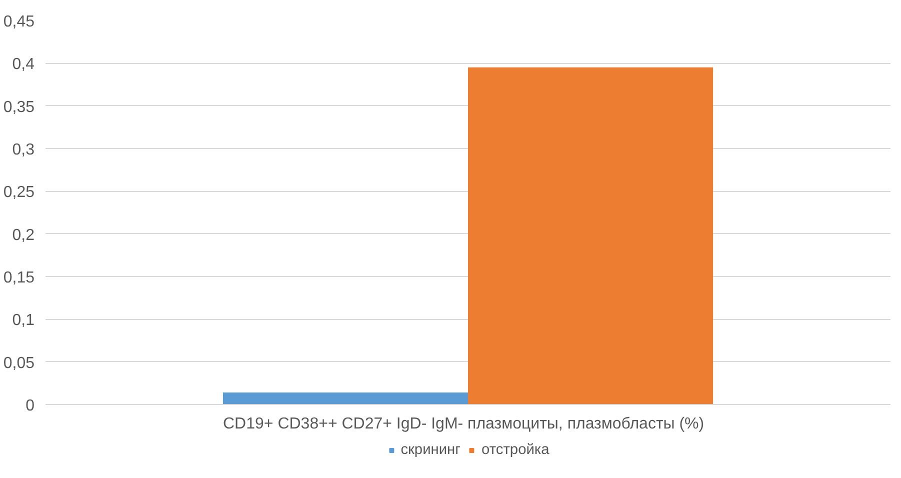 The image size is (901, 478). What do you see at coordinates (19, 363) in the screenshot?
I see `y-tick-label: 0,05` at bounding box center [19, 363].